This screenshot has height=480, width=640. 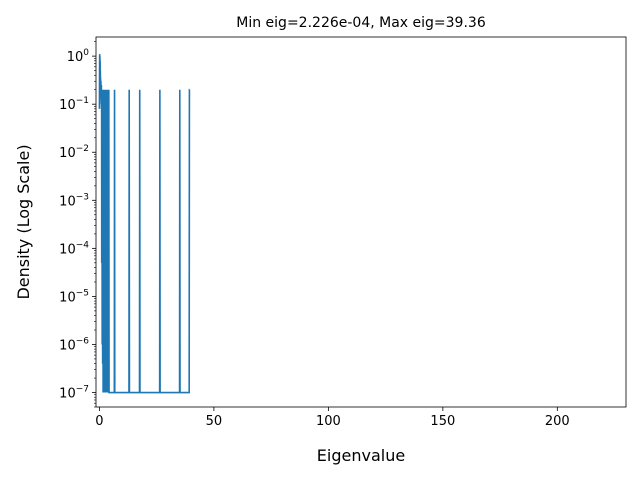 I want to click on y-tick-label: 10⁰, so click(x=78, y=56).